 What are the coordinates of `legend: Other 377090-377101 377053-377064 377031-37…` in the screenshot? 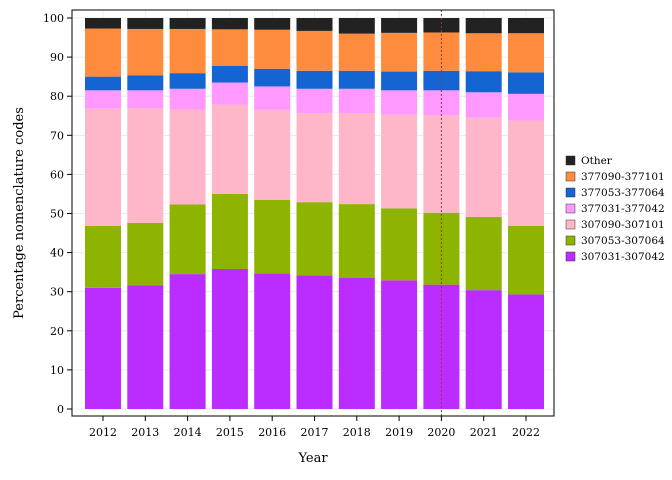 It's located at (615, 209).